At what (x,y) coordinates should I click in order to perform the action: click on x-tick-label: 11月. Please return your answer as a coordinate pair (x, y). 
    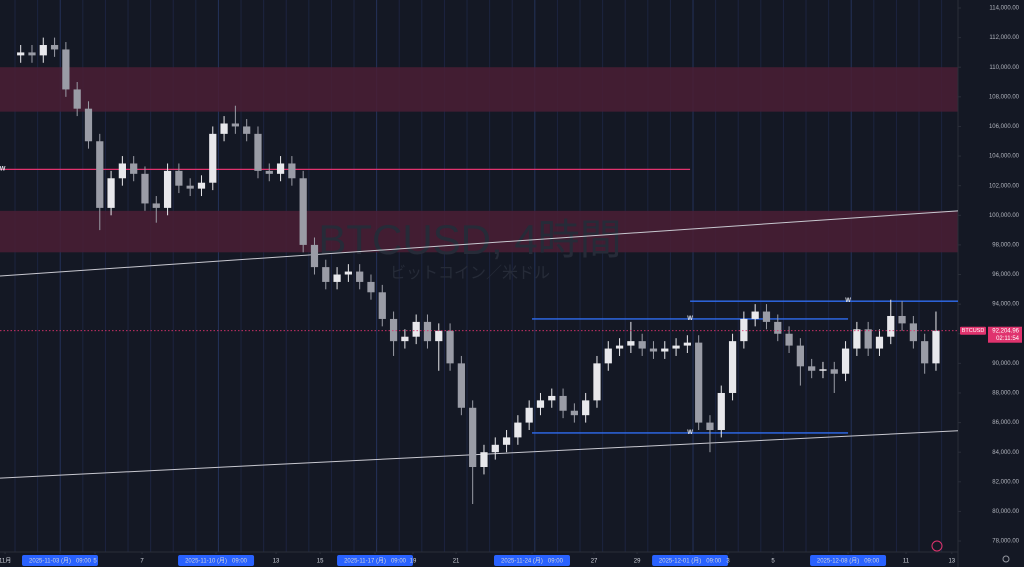
    Looking at the image, I should click on (5, 561).